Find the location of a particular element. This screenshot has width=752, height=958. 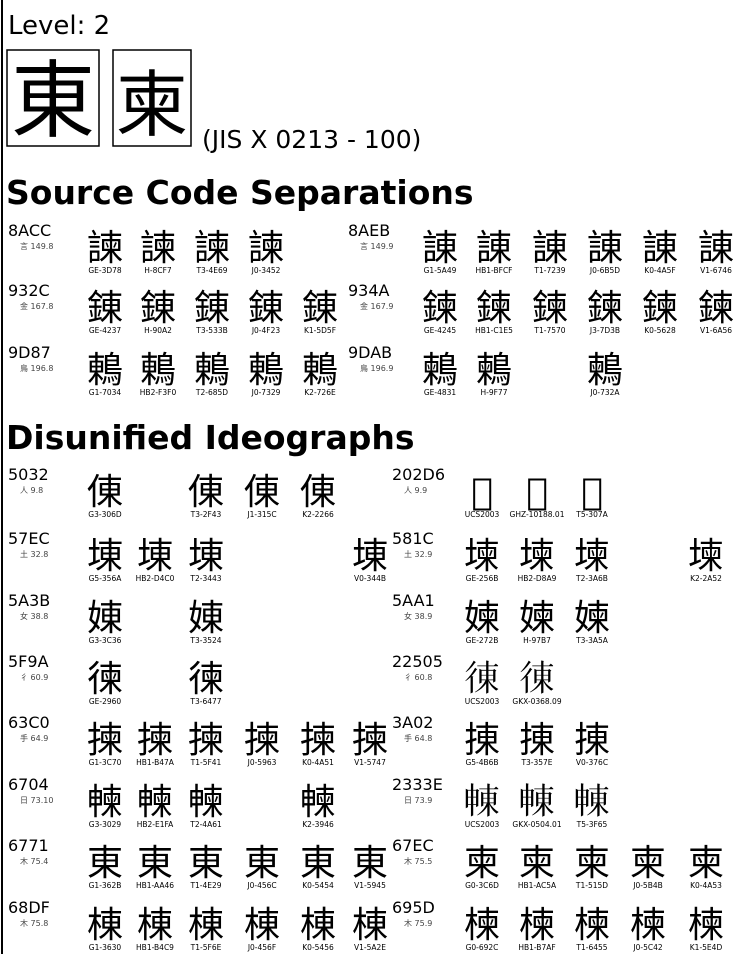

code-point: 63C0 is located at coordinates (29, 722).